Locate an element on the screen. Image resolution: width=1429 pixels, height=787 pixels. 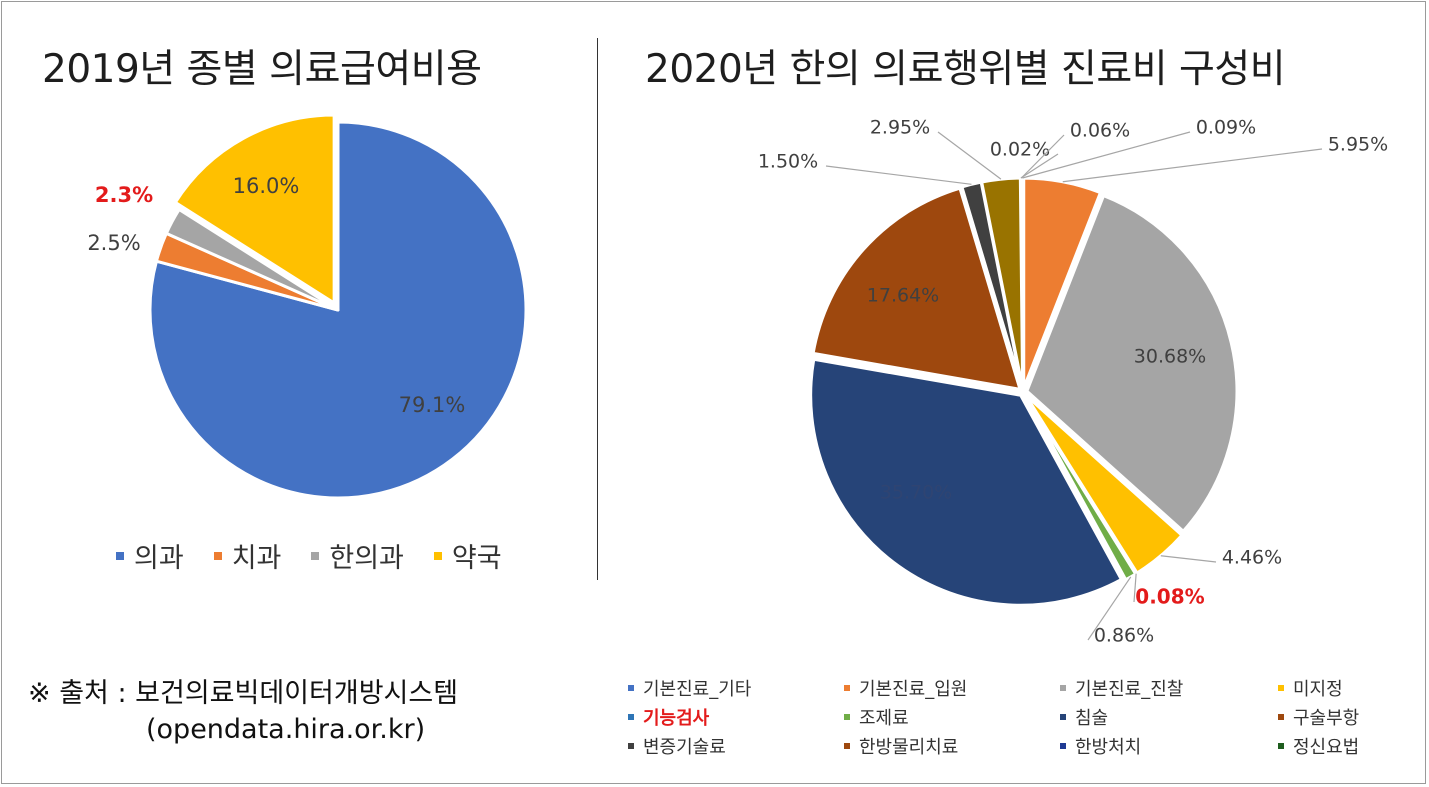
right-pie-leader-한방처치 is located at coordinates (1042, 156).